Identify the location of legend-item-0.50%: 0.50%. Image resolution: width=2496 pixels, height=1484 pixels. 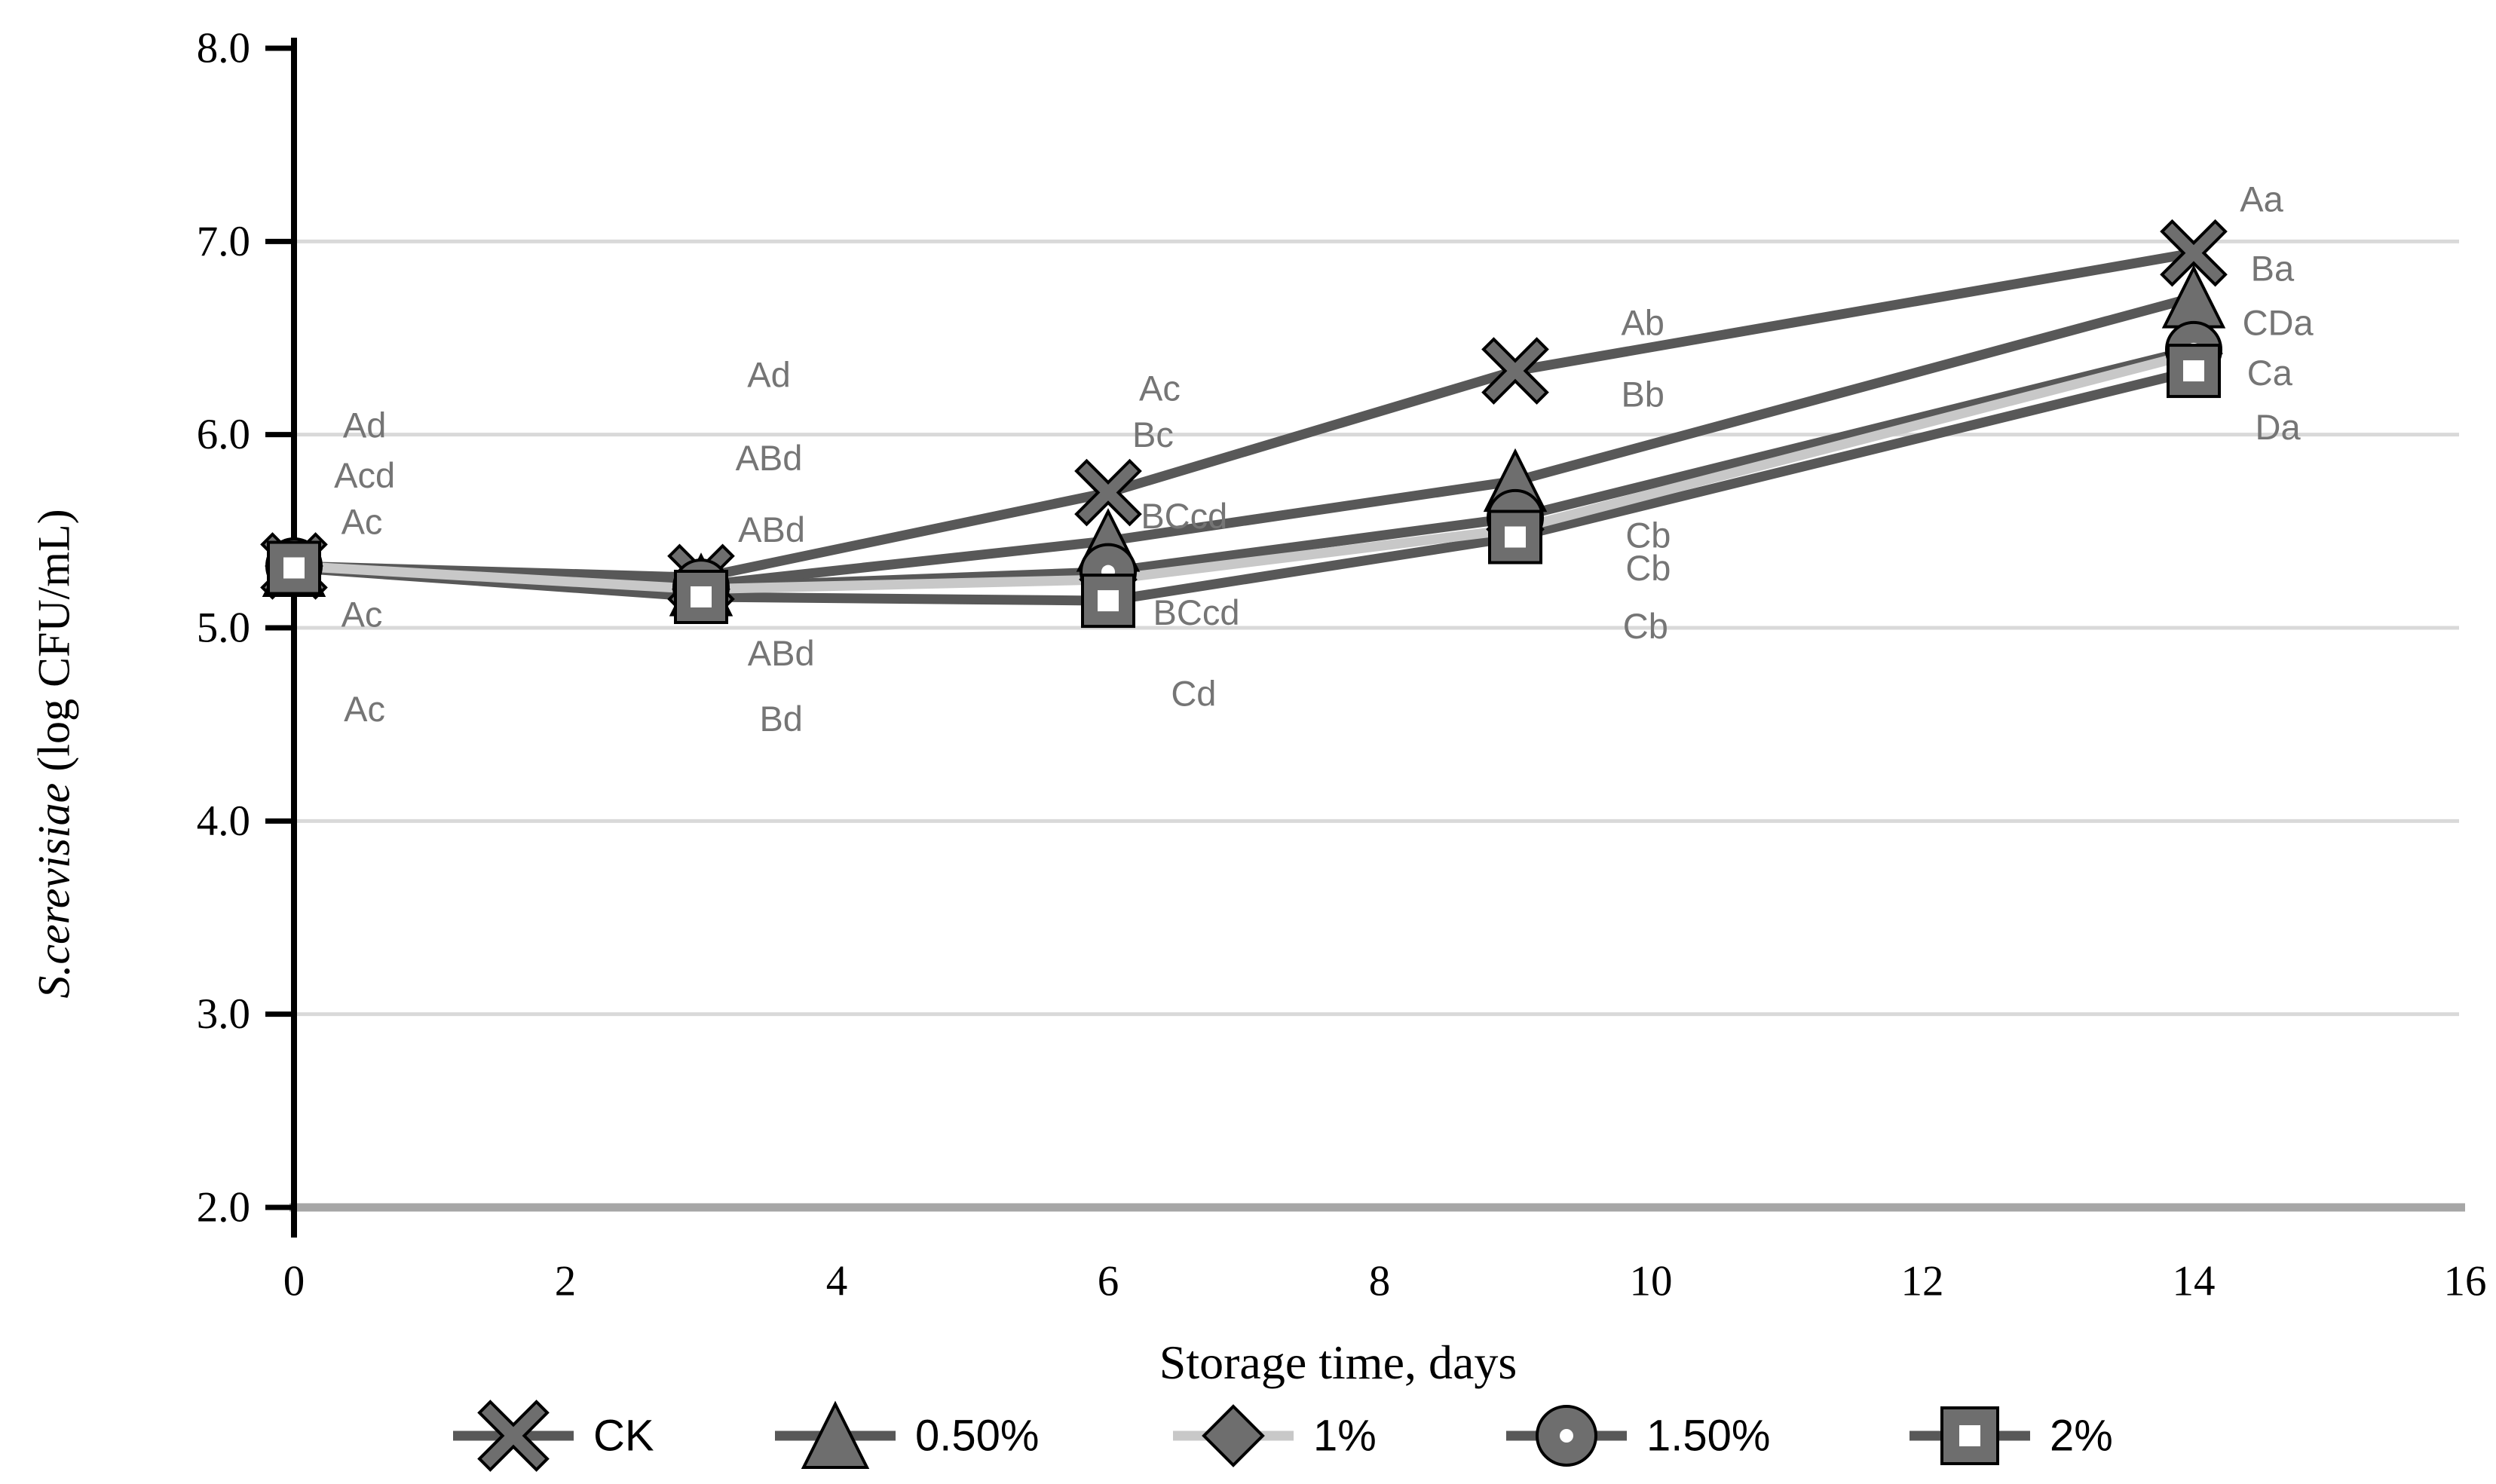
(907, 1434).